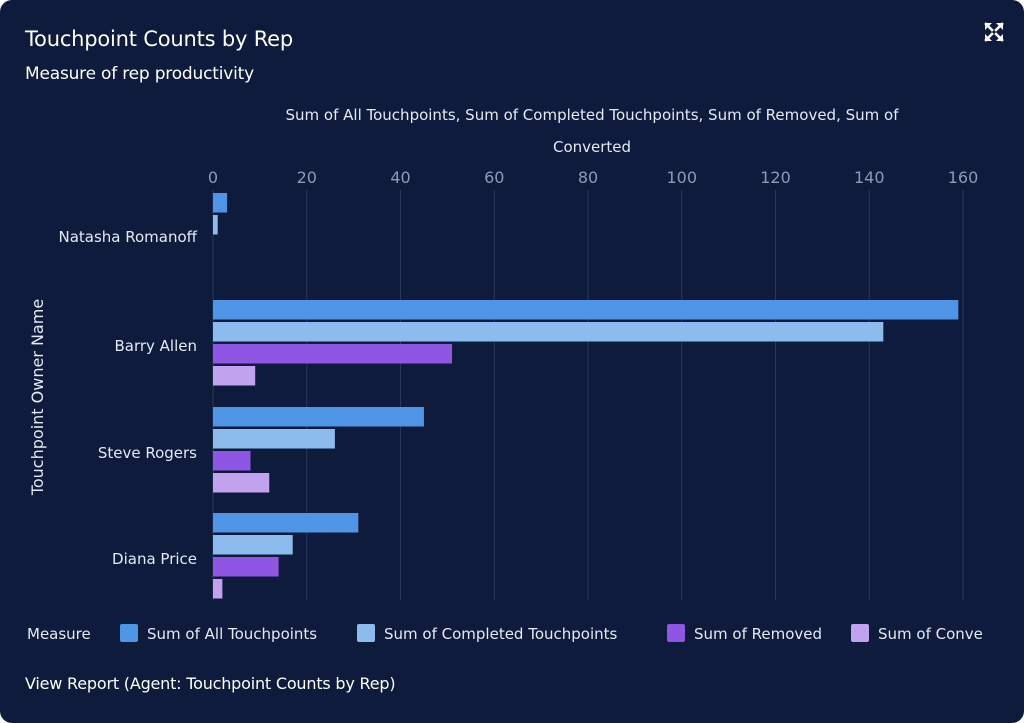  Describe the element at coordinates (37, 397) in the screenshot. I see `y-axis-title: Touchpoint Owner Name` at that location.